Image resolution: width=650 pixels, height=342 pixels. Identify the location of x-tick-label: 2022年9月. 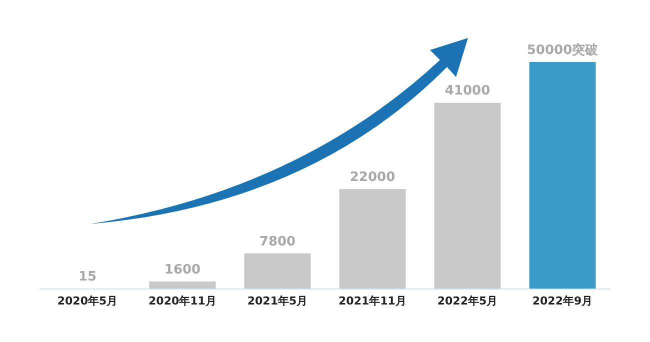
(562, 301).